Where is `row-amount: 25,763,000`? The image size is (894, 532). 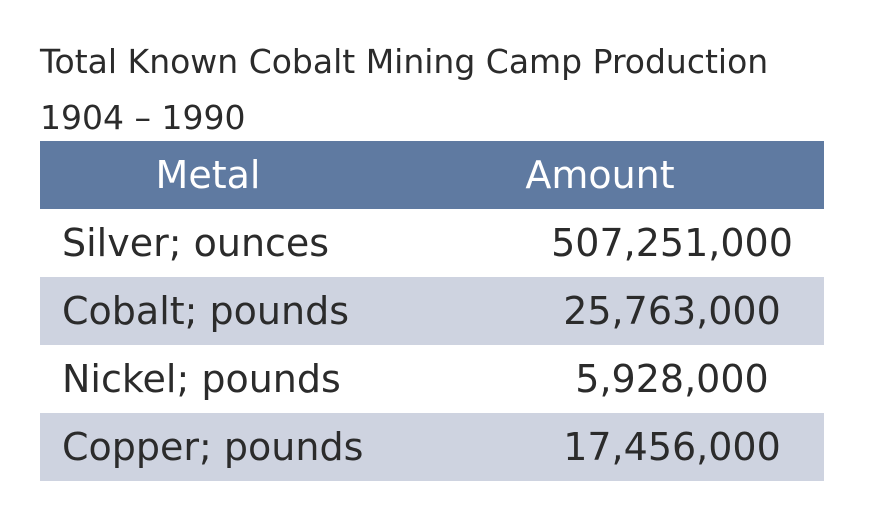 row-amount: 25,763,000 is located at coordinates (672, 311).